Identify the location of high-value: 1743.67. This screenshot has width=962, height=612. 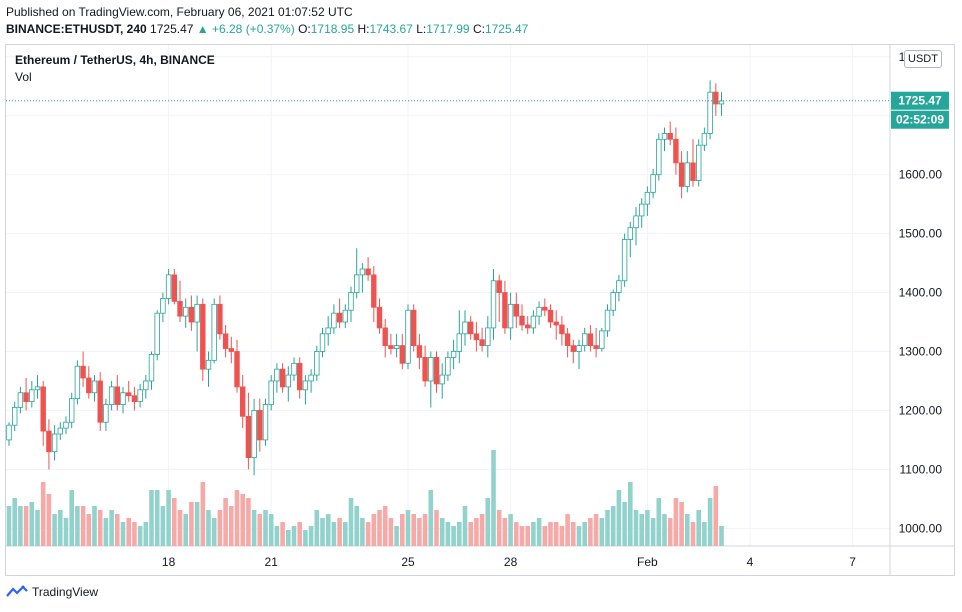
(391, 29).